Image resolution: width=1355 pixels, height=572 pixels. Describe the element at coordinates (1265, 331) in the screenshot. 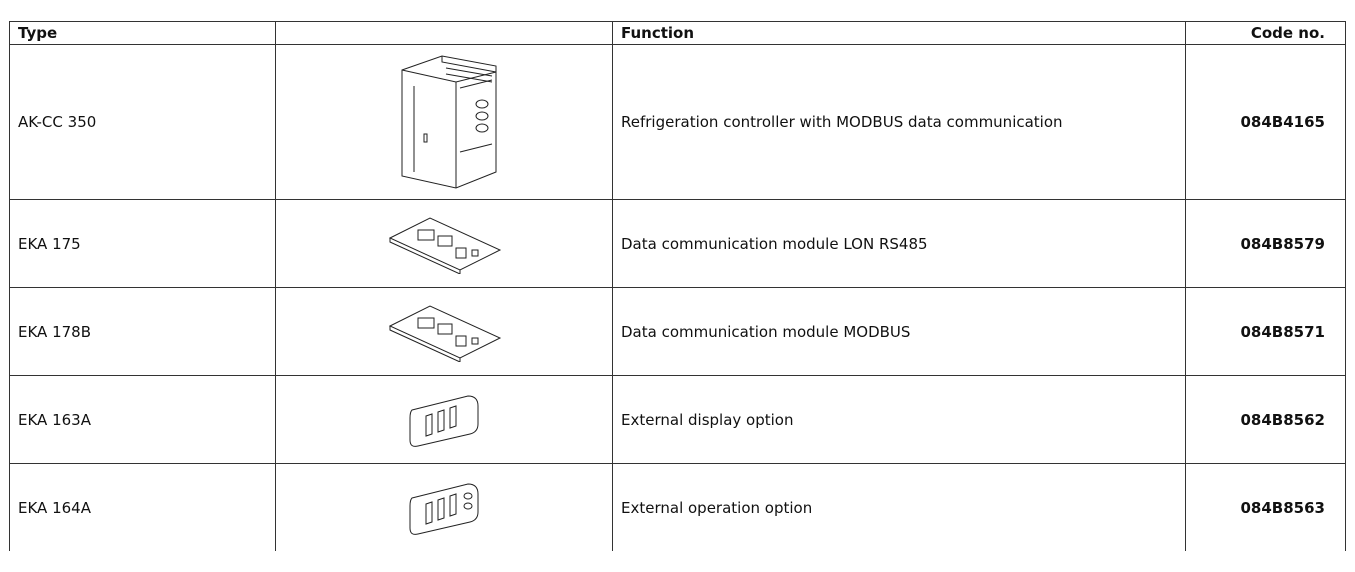

I see `code-cell: 084B8571` at that location.